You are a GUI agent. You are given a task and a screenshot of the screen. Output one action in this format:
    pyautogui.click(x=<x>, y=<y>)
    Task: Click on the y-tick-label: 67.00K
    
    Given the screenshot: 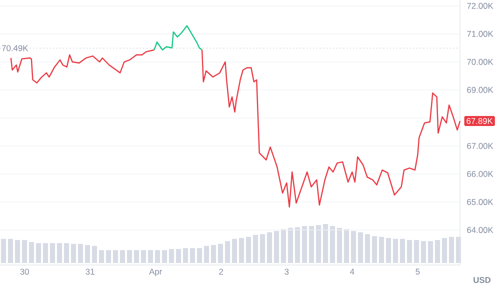 What is the action you would take?
    pyautogui.click(x=480, y=145)
    